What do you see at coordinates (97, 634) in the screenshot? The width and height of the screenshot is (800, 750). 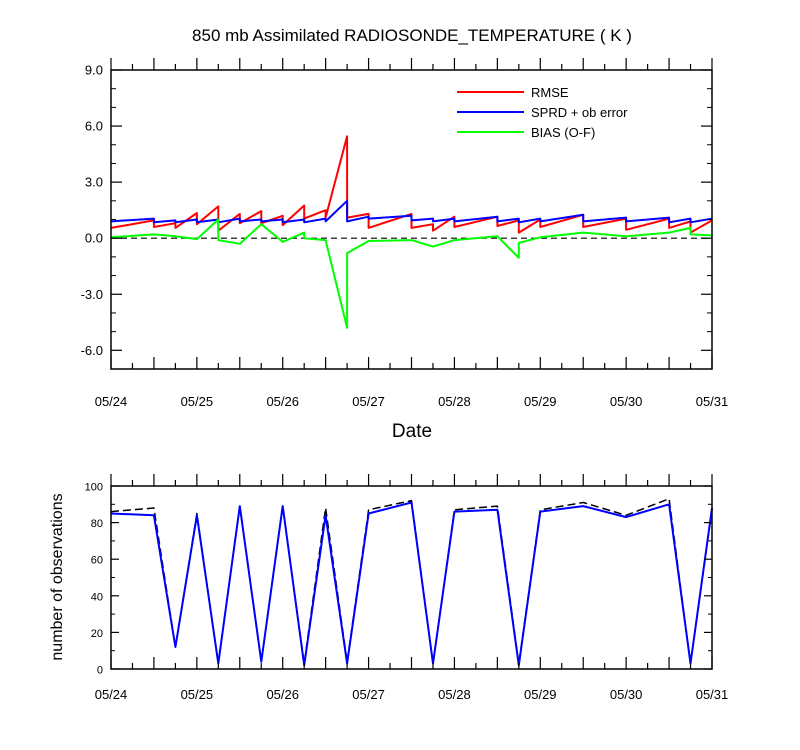 I see `y-tick-label: 20` at bounding box center [97, 634].